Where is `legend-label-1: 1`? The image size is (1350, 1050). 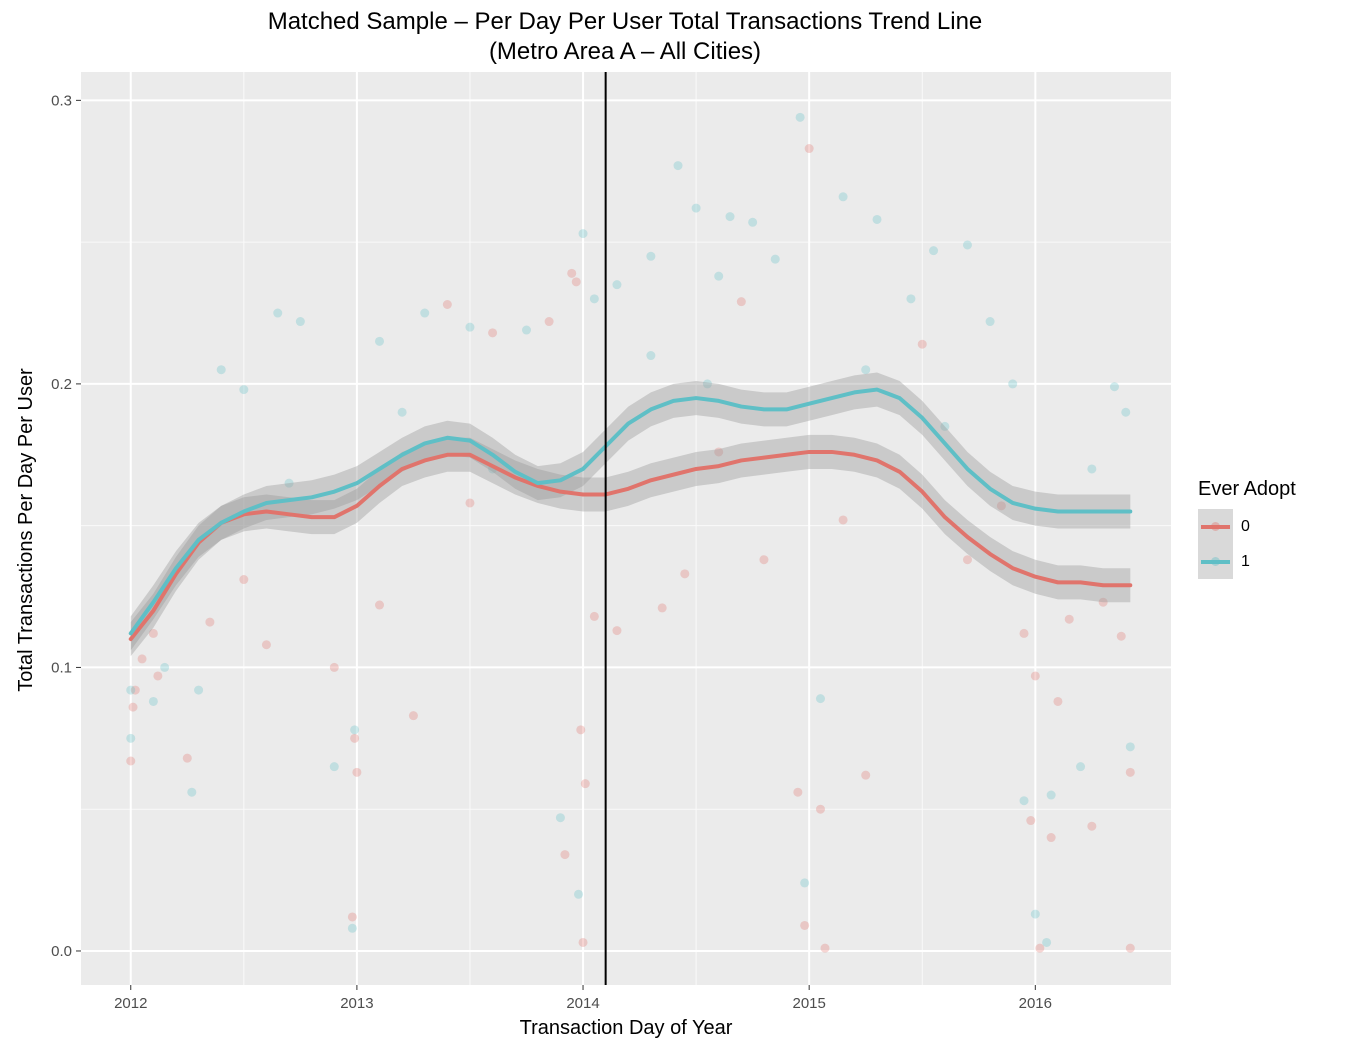 legend-label-1: 1 is located at coordinates (1245, 561).